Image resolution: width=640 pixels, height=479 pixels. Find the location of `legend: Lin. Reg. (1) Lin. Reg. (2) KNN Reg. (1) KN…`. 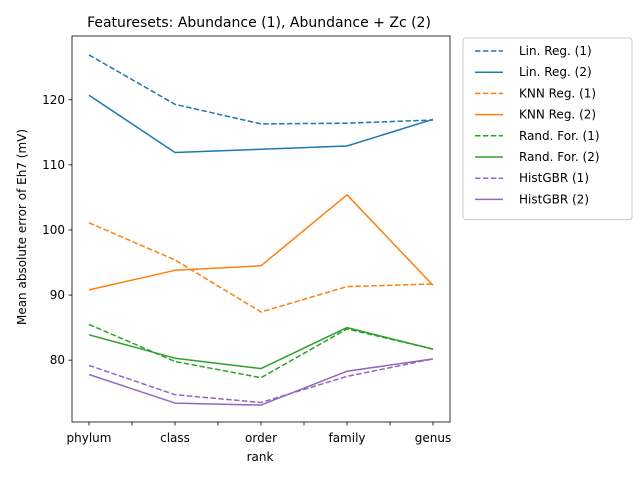

legend: Lin. Reg. (1) Lin. Reg. (2) KNN Reg. (1) KN… is located at coordinates (547, 129).